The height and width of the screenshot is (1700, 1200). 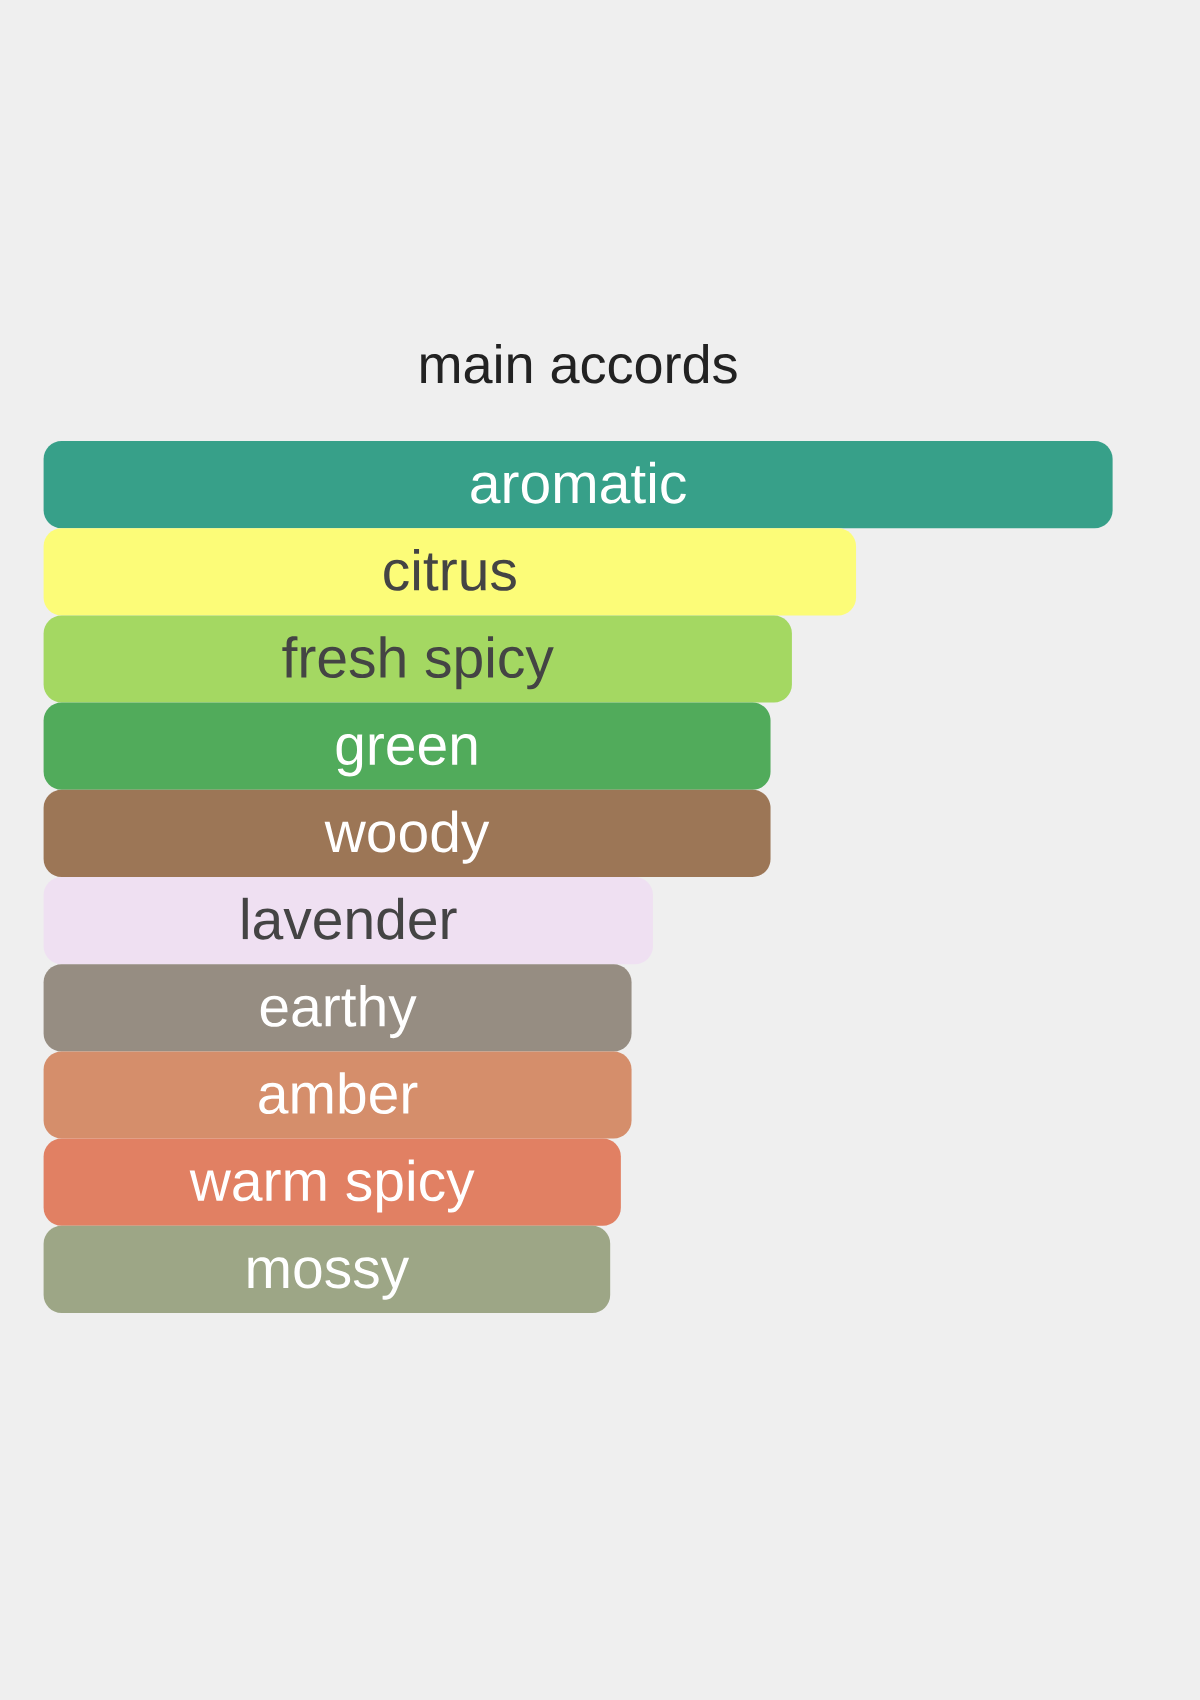 I want to click on y-tick-label: mossy, so click(x=329, y=1278).